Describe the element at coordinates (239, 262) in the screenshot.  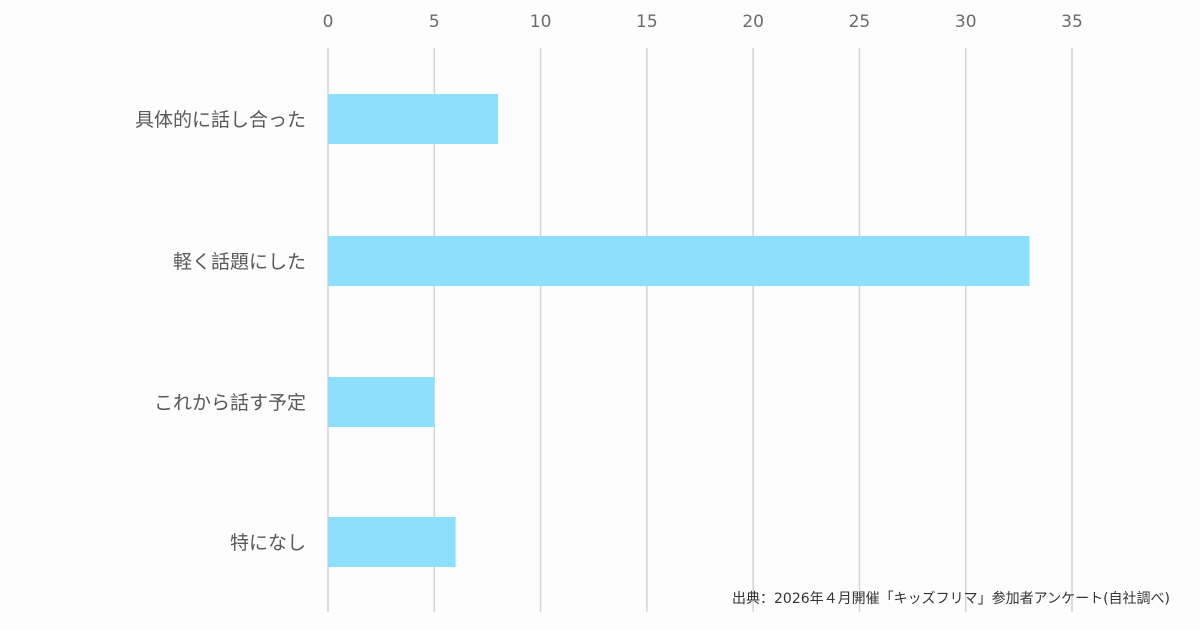
I see `category-label: 軽く話題にした` at that location.